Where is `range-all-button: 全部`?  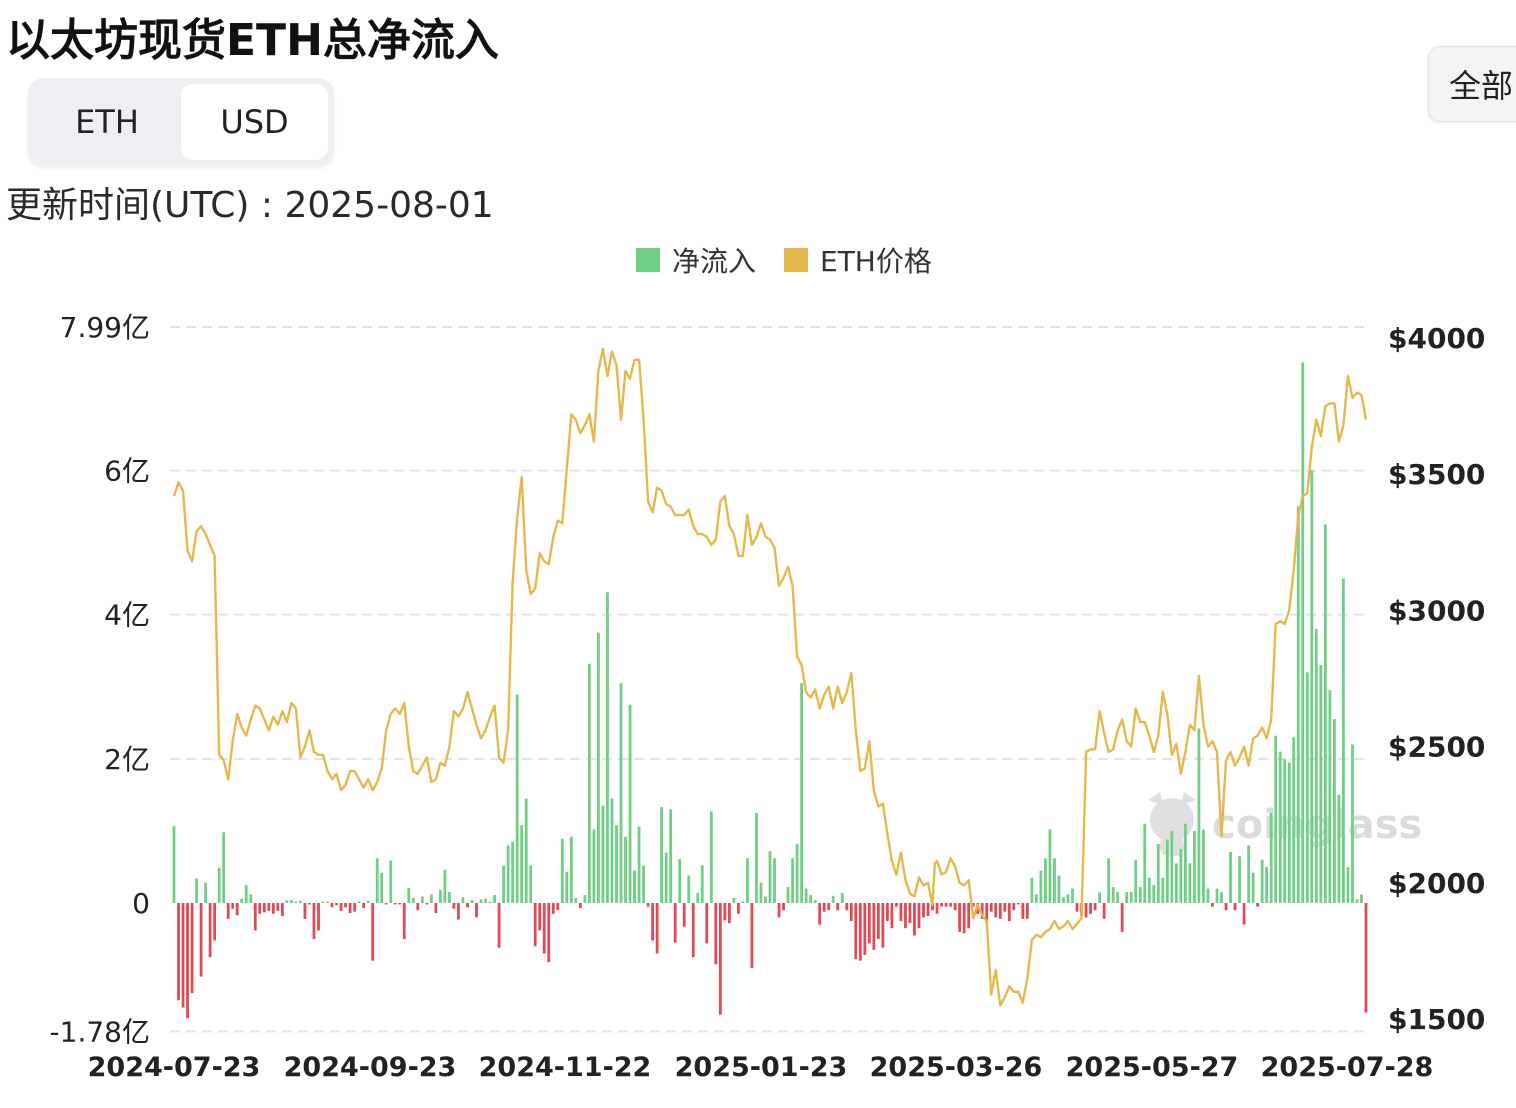
range-all-button: 全部 is located at coordinates (1472, 84).